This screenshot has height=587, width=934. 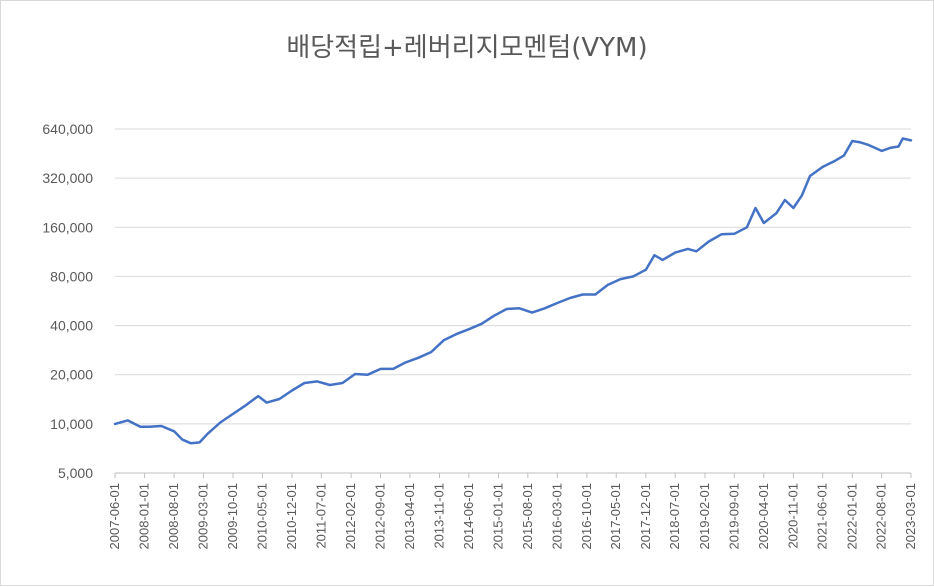 I want to click on x-tick-label: 2013-11-01, so click(x=439, y=516).